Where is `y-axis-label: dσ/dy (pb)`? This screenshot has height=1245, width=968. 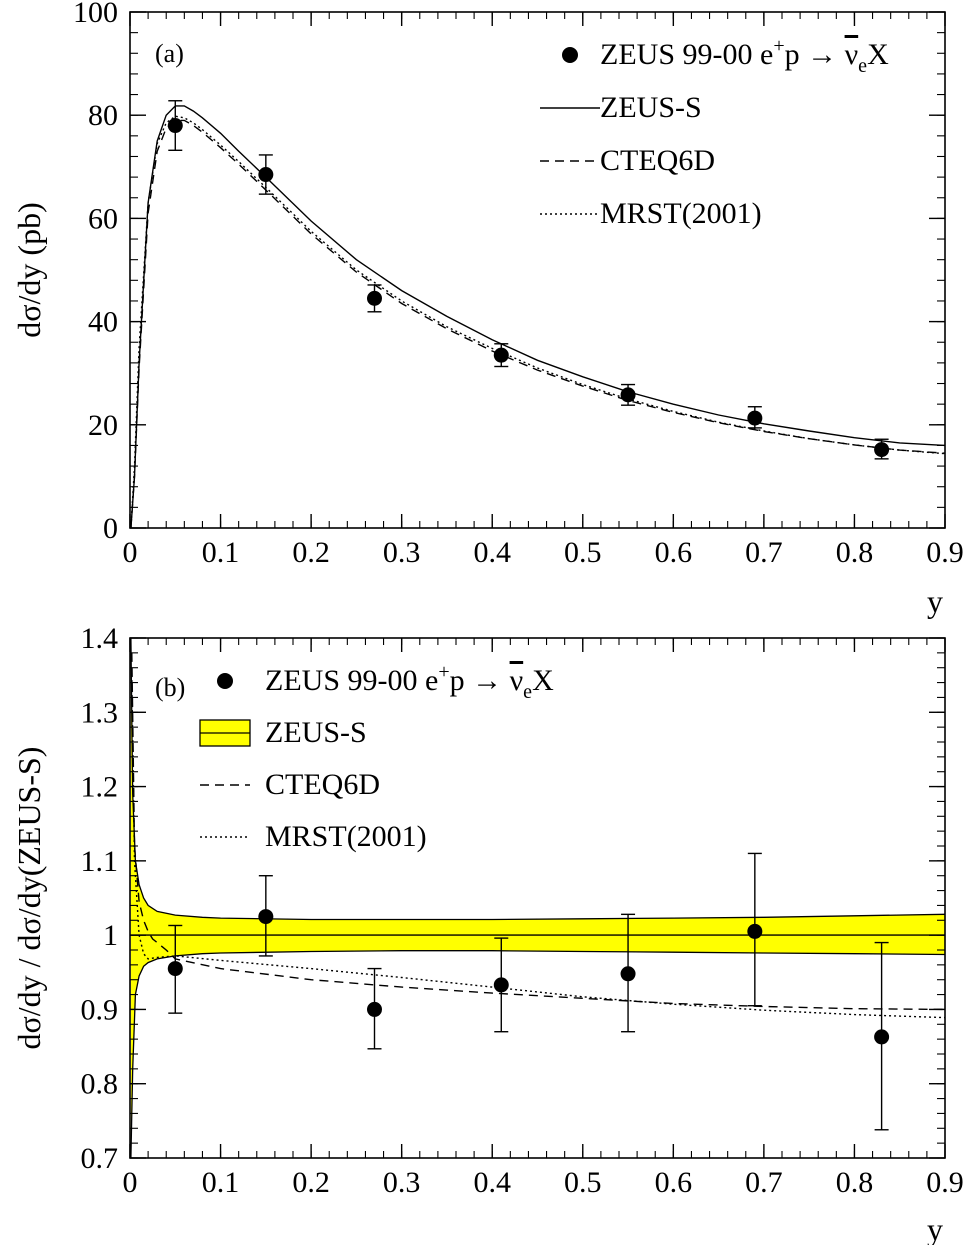 y-axis-label: dσ/dy (pb) is located at coordinates (29, 269).